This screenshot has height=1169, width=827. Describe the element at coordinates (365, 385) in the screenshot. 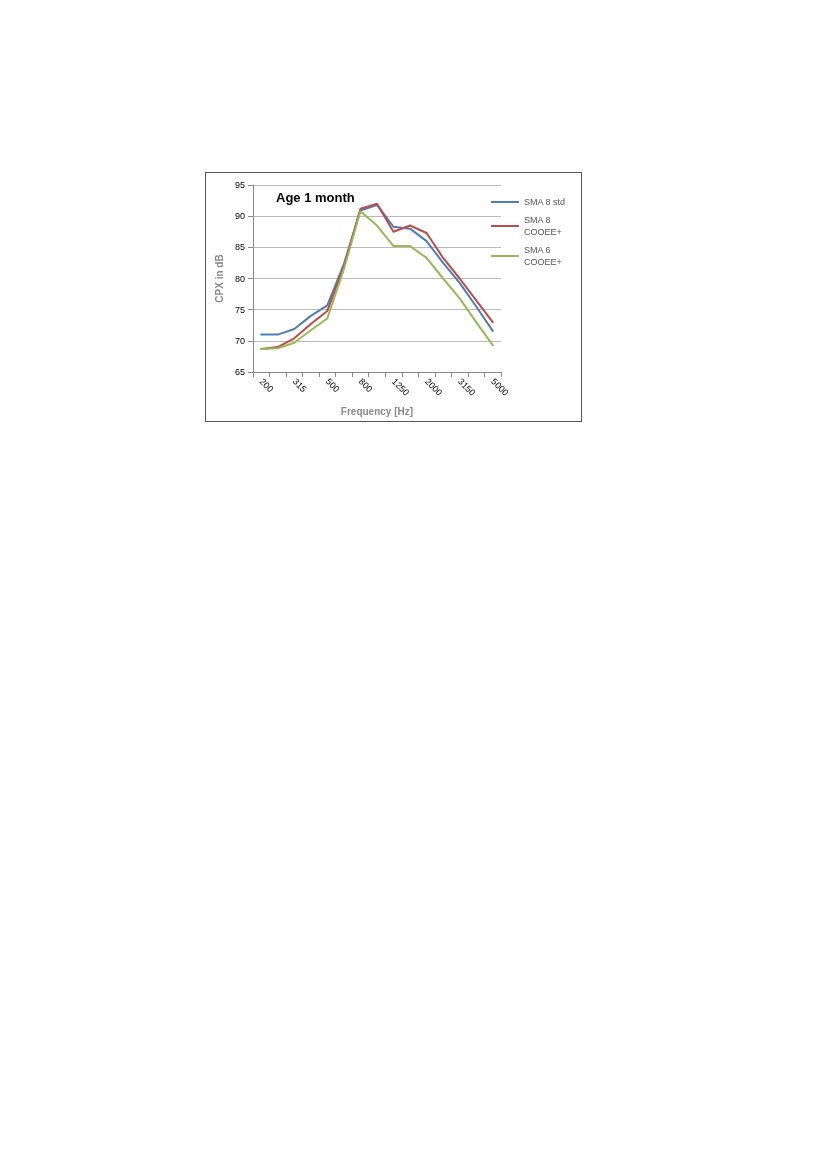

I see `x-tick-label: 800` at that location.